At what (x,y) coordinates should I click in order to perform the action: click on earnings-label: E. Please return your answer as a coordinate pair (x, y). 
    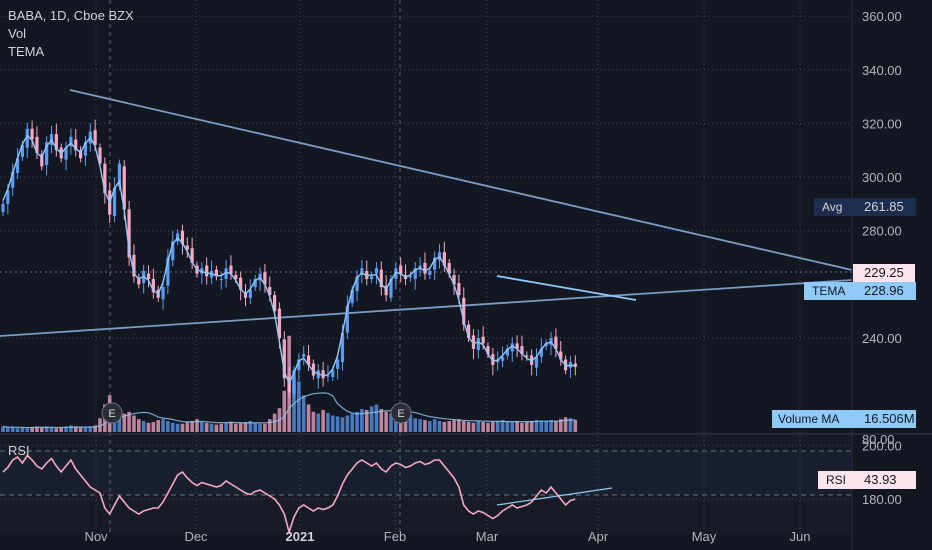
    Looking at the image, I should click on (111, 414).